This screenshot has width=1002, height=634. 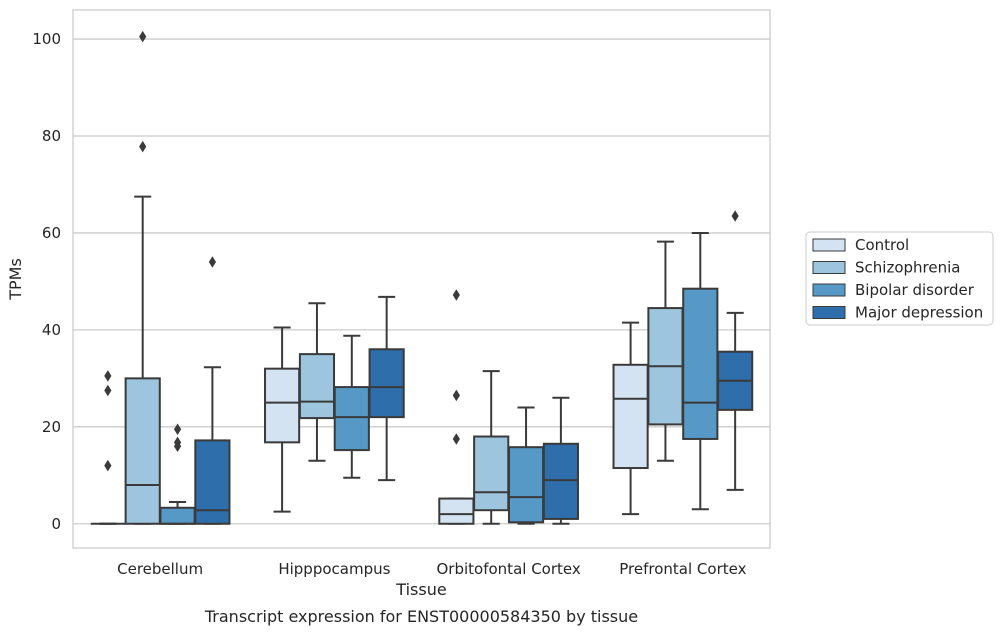 I want to click on y-tick-label: 40, so click(x=51, y=330).